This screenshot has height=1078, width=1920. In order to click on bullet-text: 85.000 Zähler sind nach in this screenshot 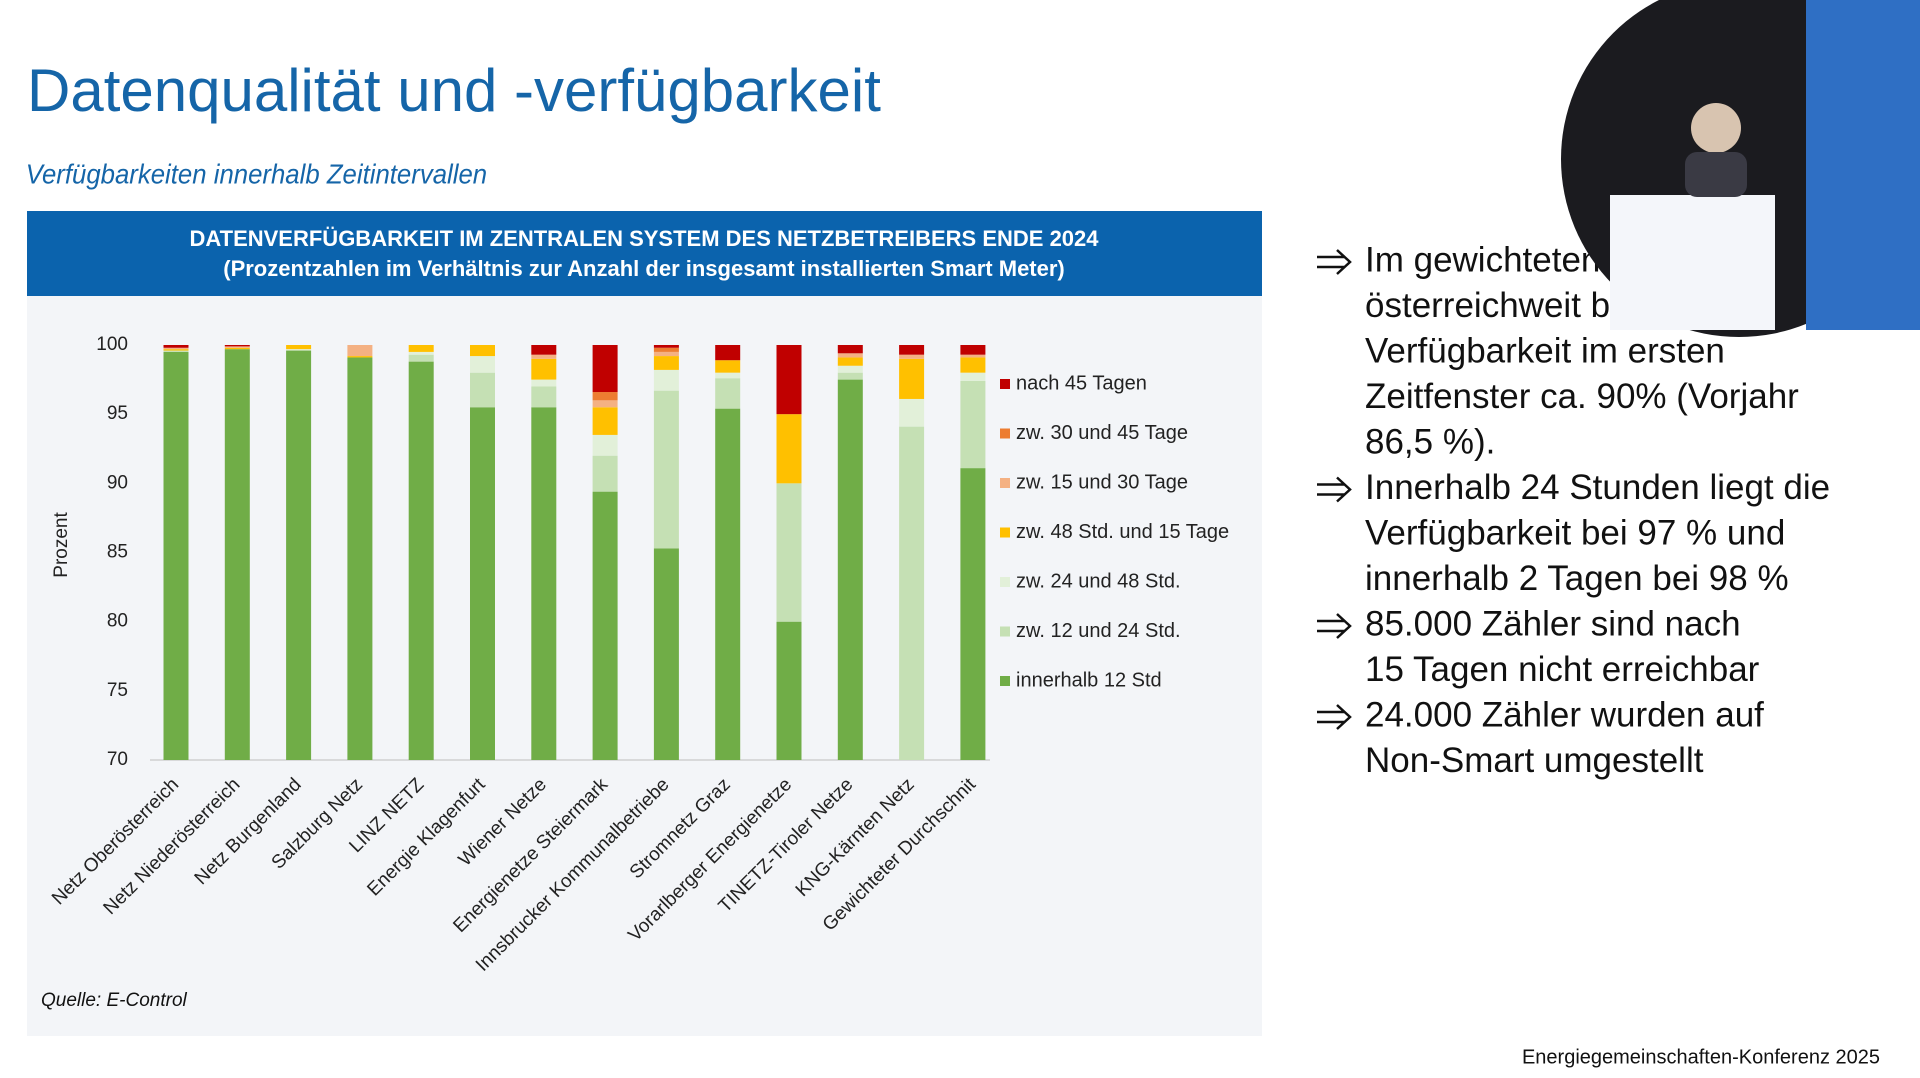, I will do `click(1553, 623)`.